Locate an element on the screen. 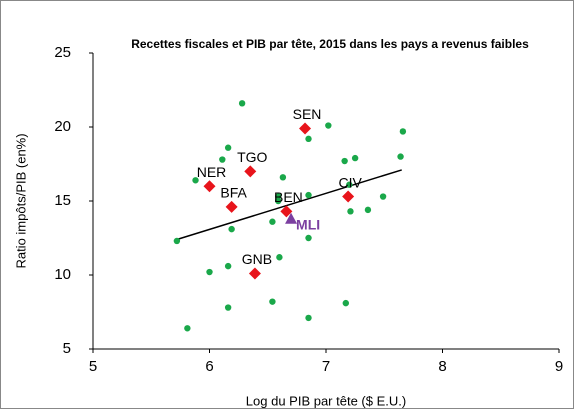 The image size is (574, 409). trendline is located at coordinates (289, 205).